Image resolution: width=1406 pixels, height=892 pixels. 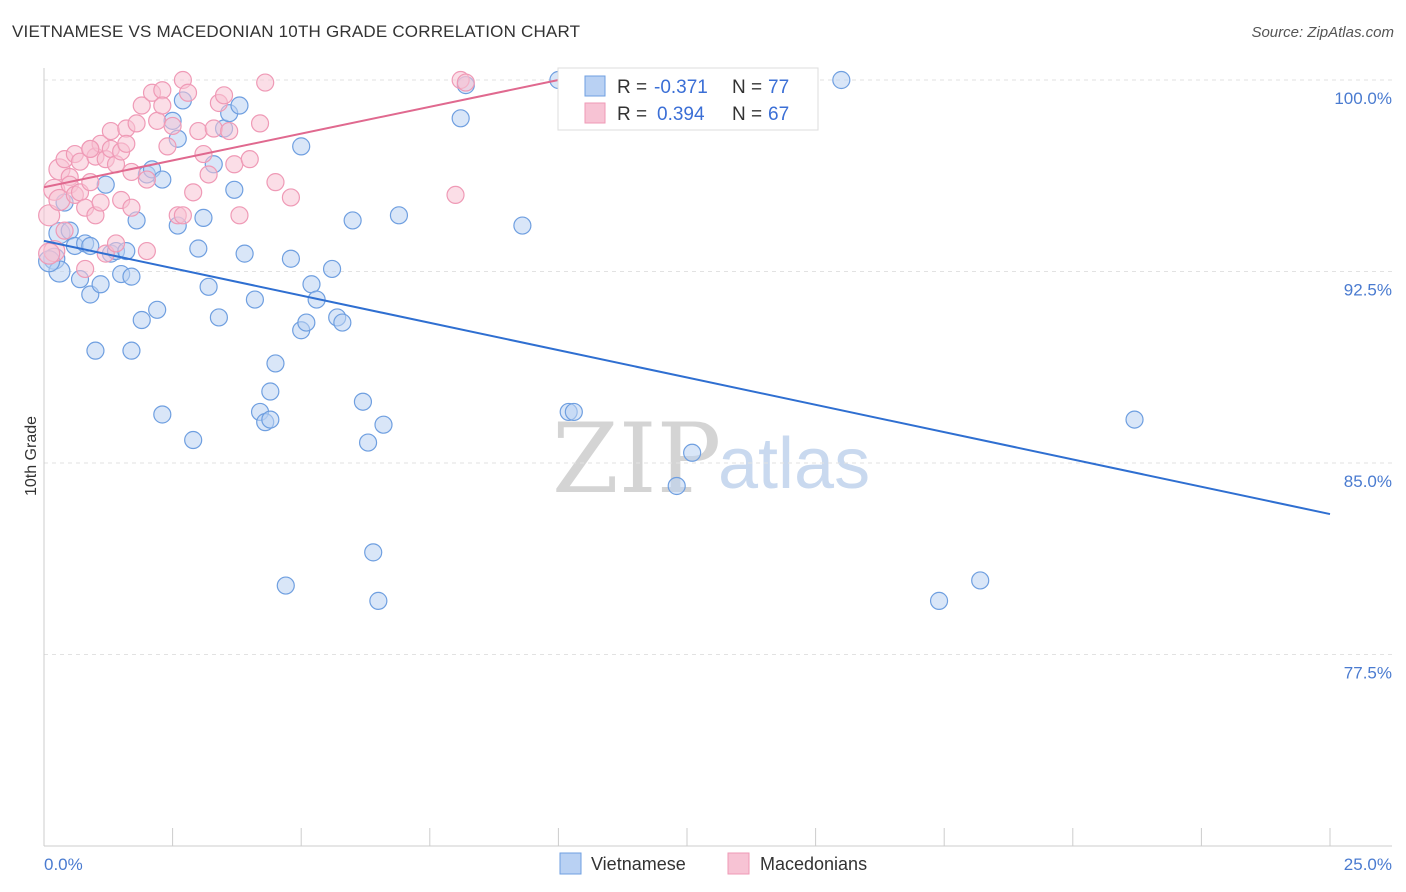 What do you see at coordinates (1368, 290) in the screenshot?
I see `y-tick-label-2: 92.5%` at bounding box center [1368, 290].